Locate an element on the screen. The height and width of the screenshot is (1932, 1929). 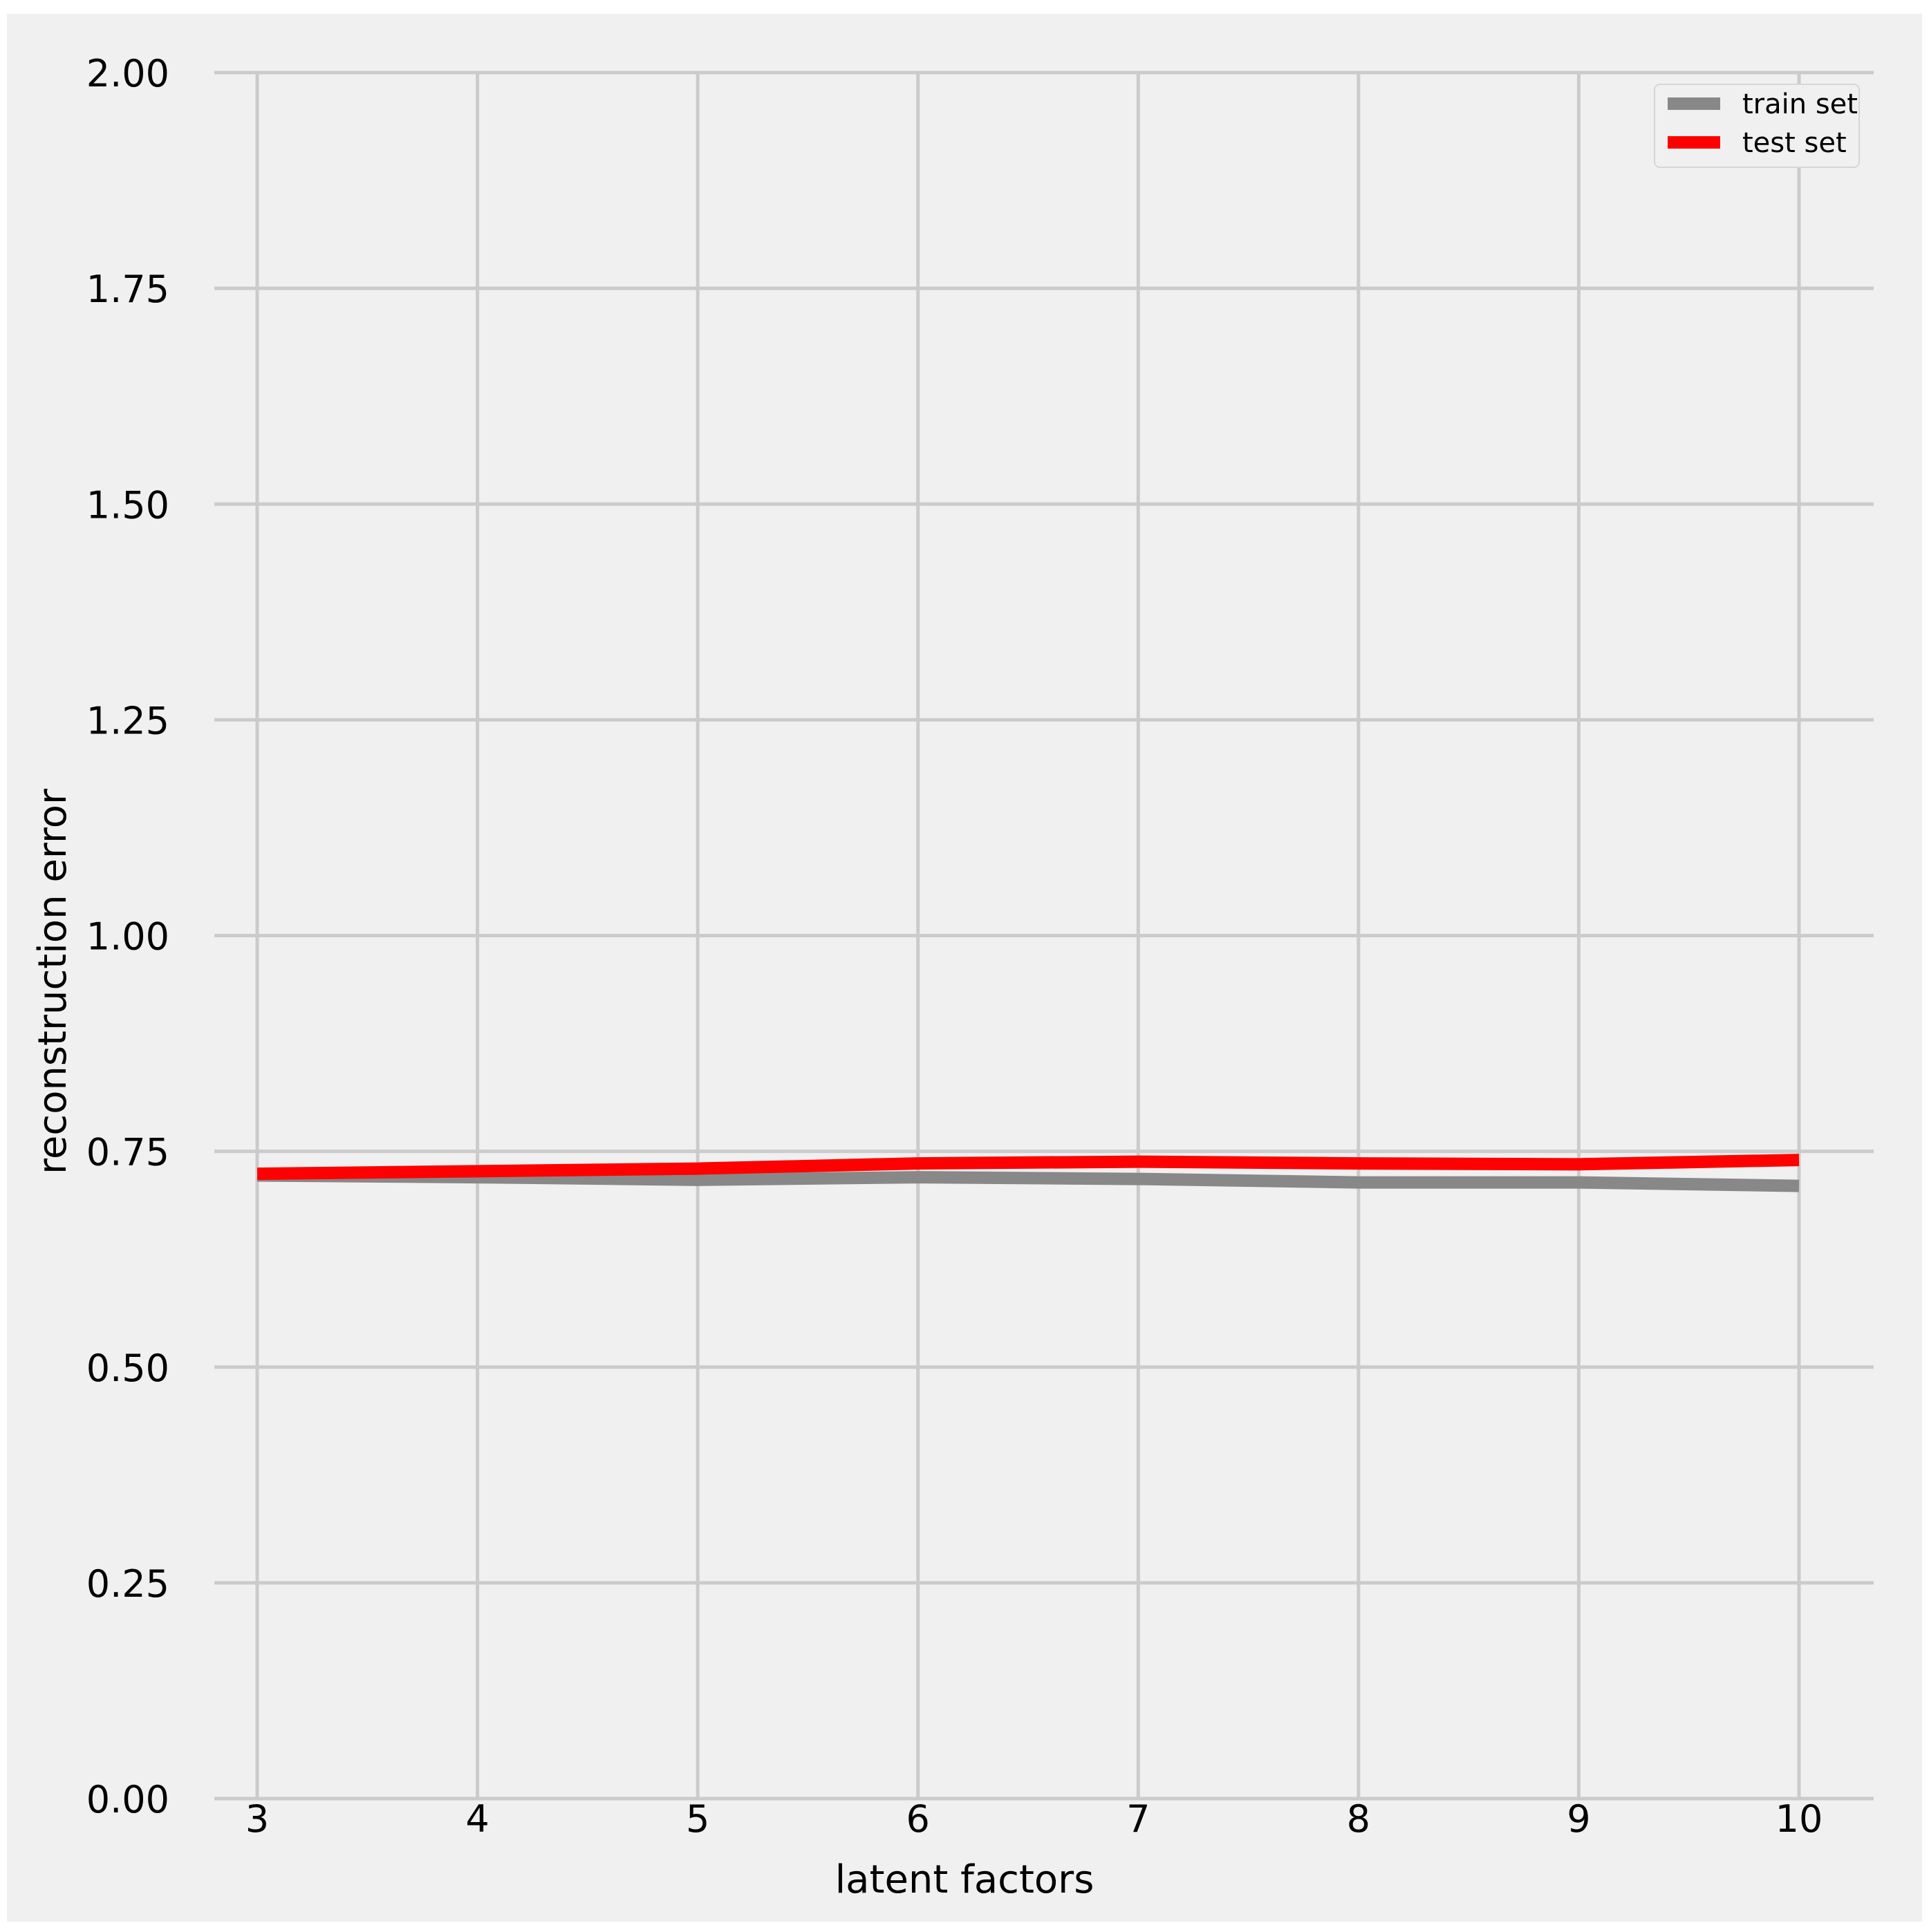
x-tick-label: 5 is located at coordinates (697, 1819).